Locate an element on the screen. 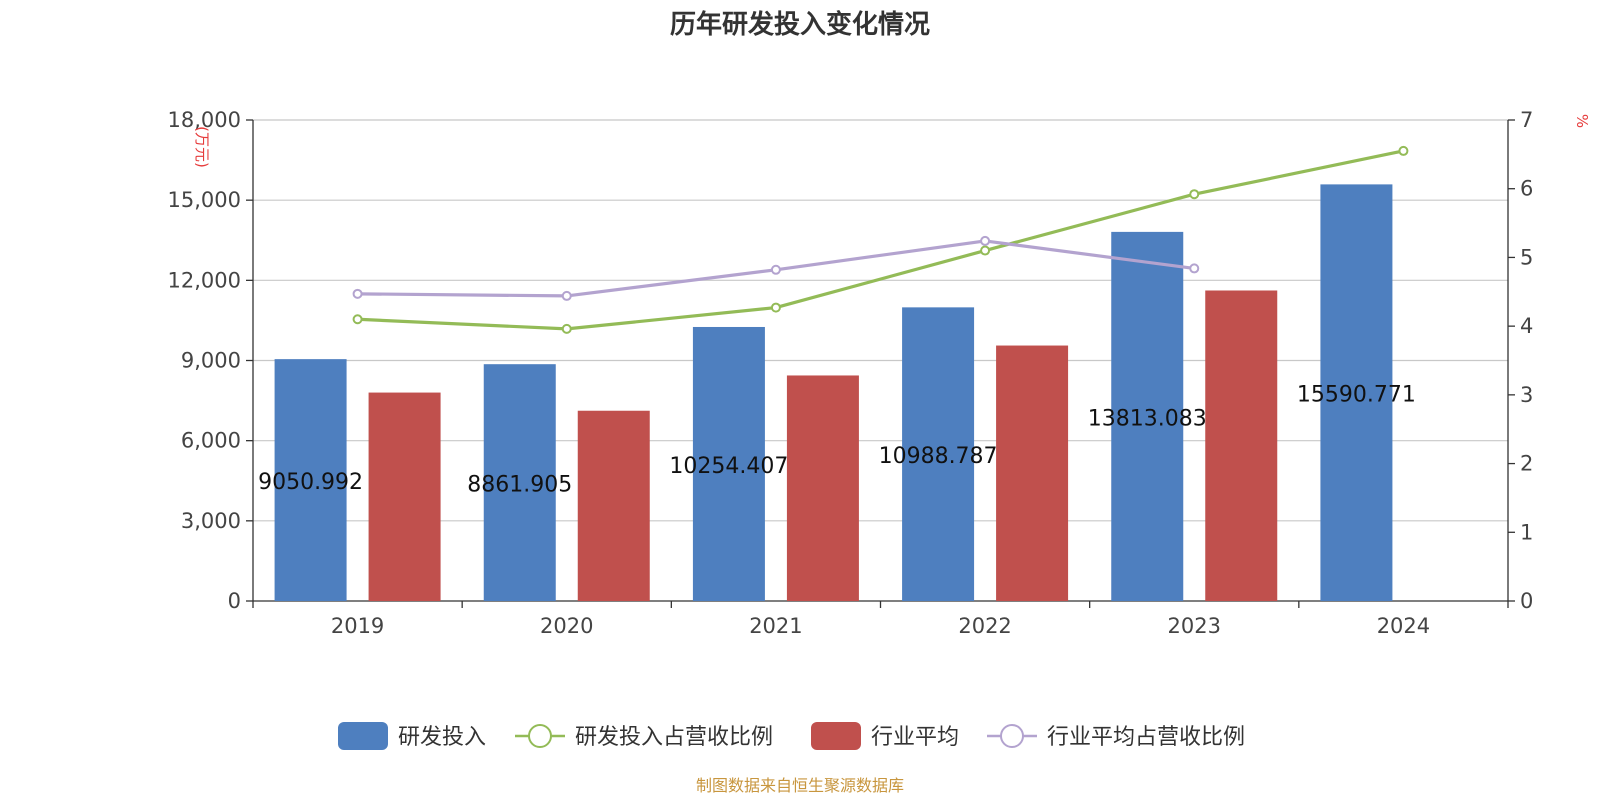  y-left-tick-label: 3,000 is located at coordinates (211, 521).